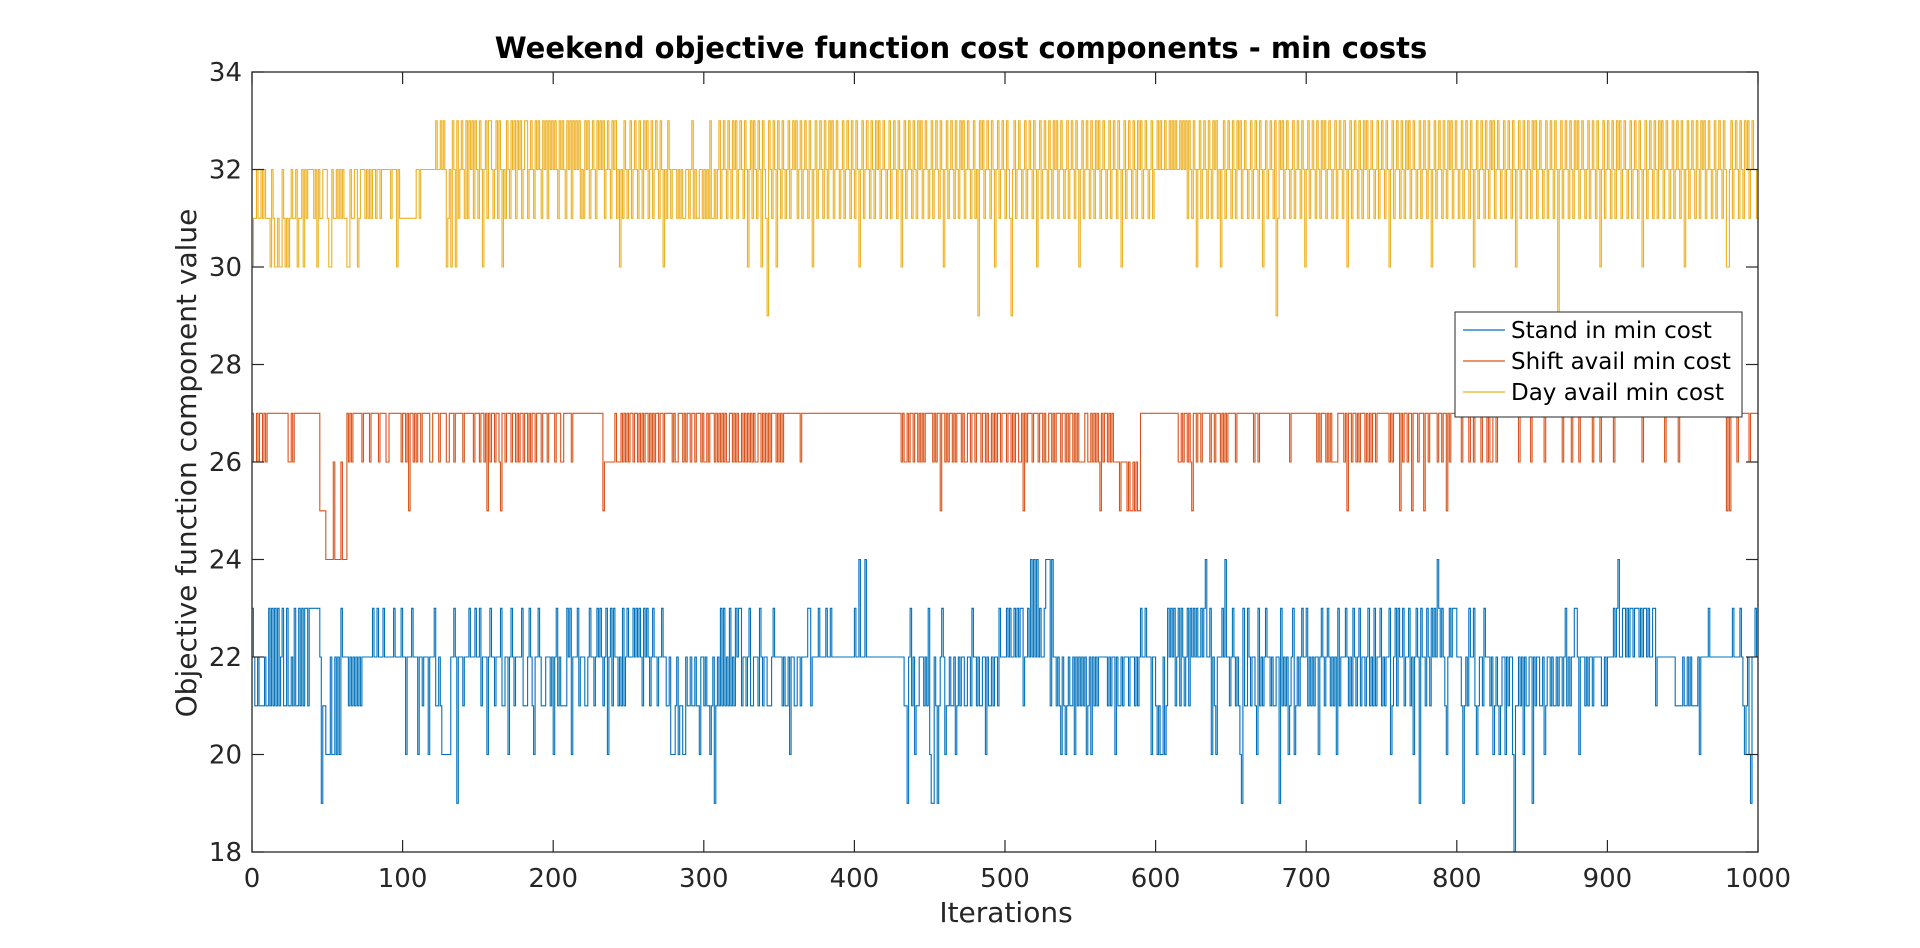  Describe the element at coordinates (1005, 879) in the screenshot. I see `x-tick-label: 500` at that location.